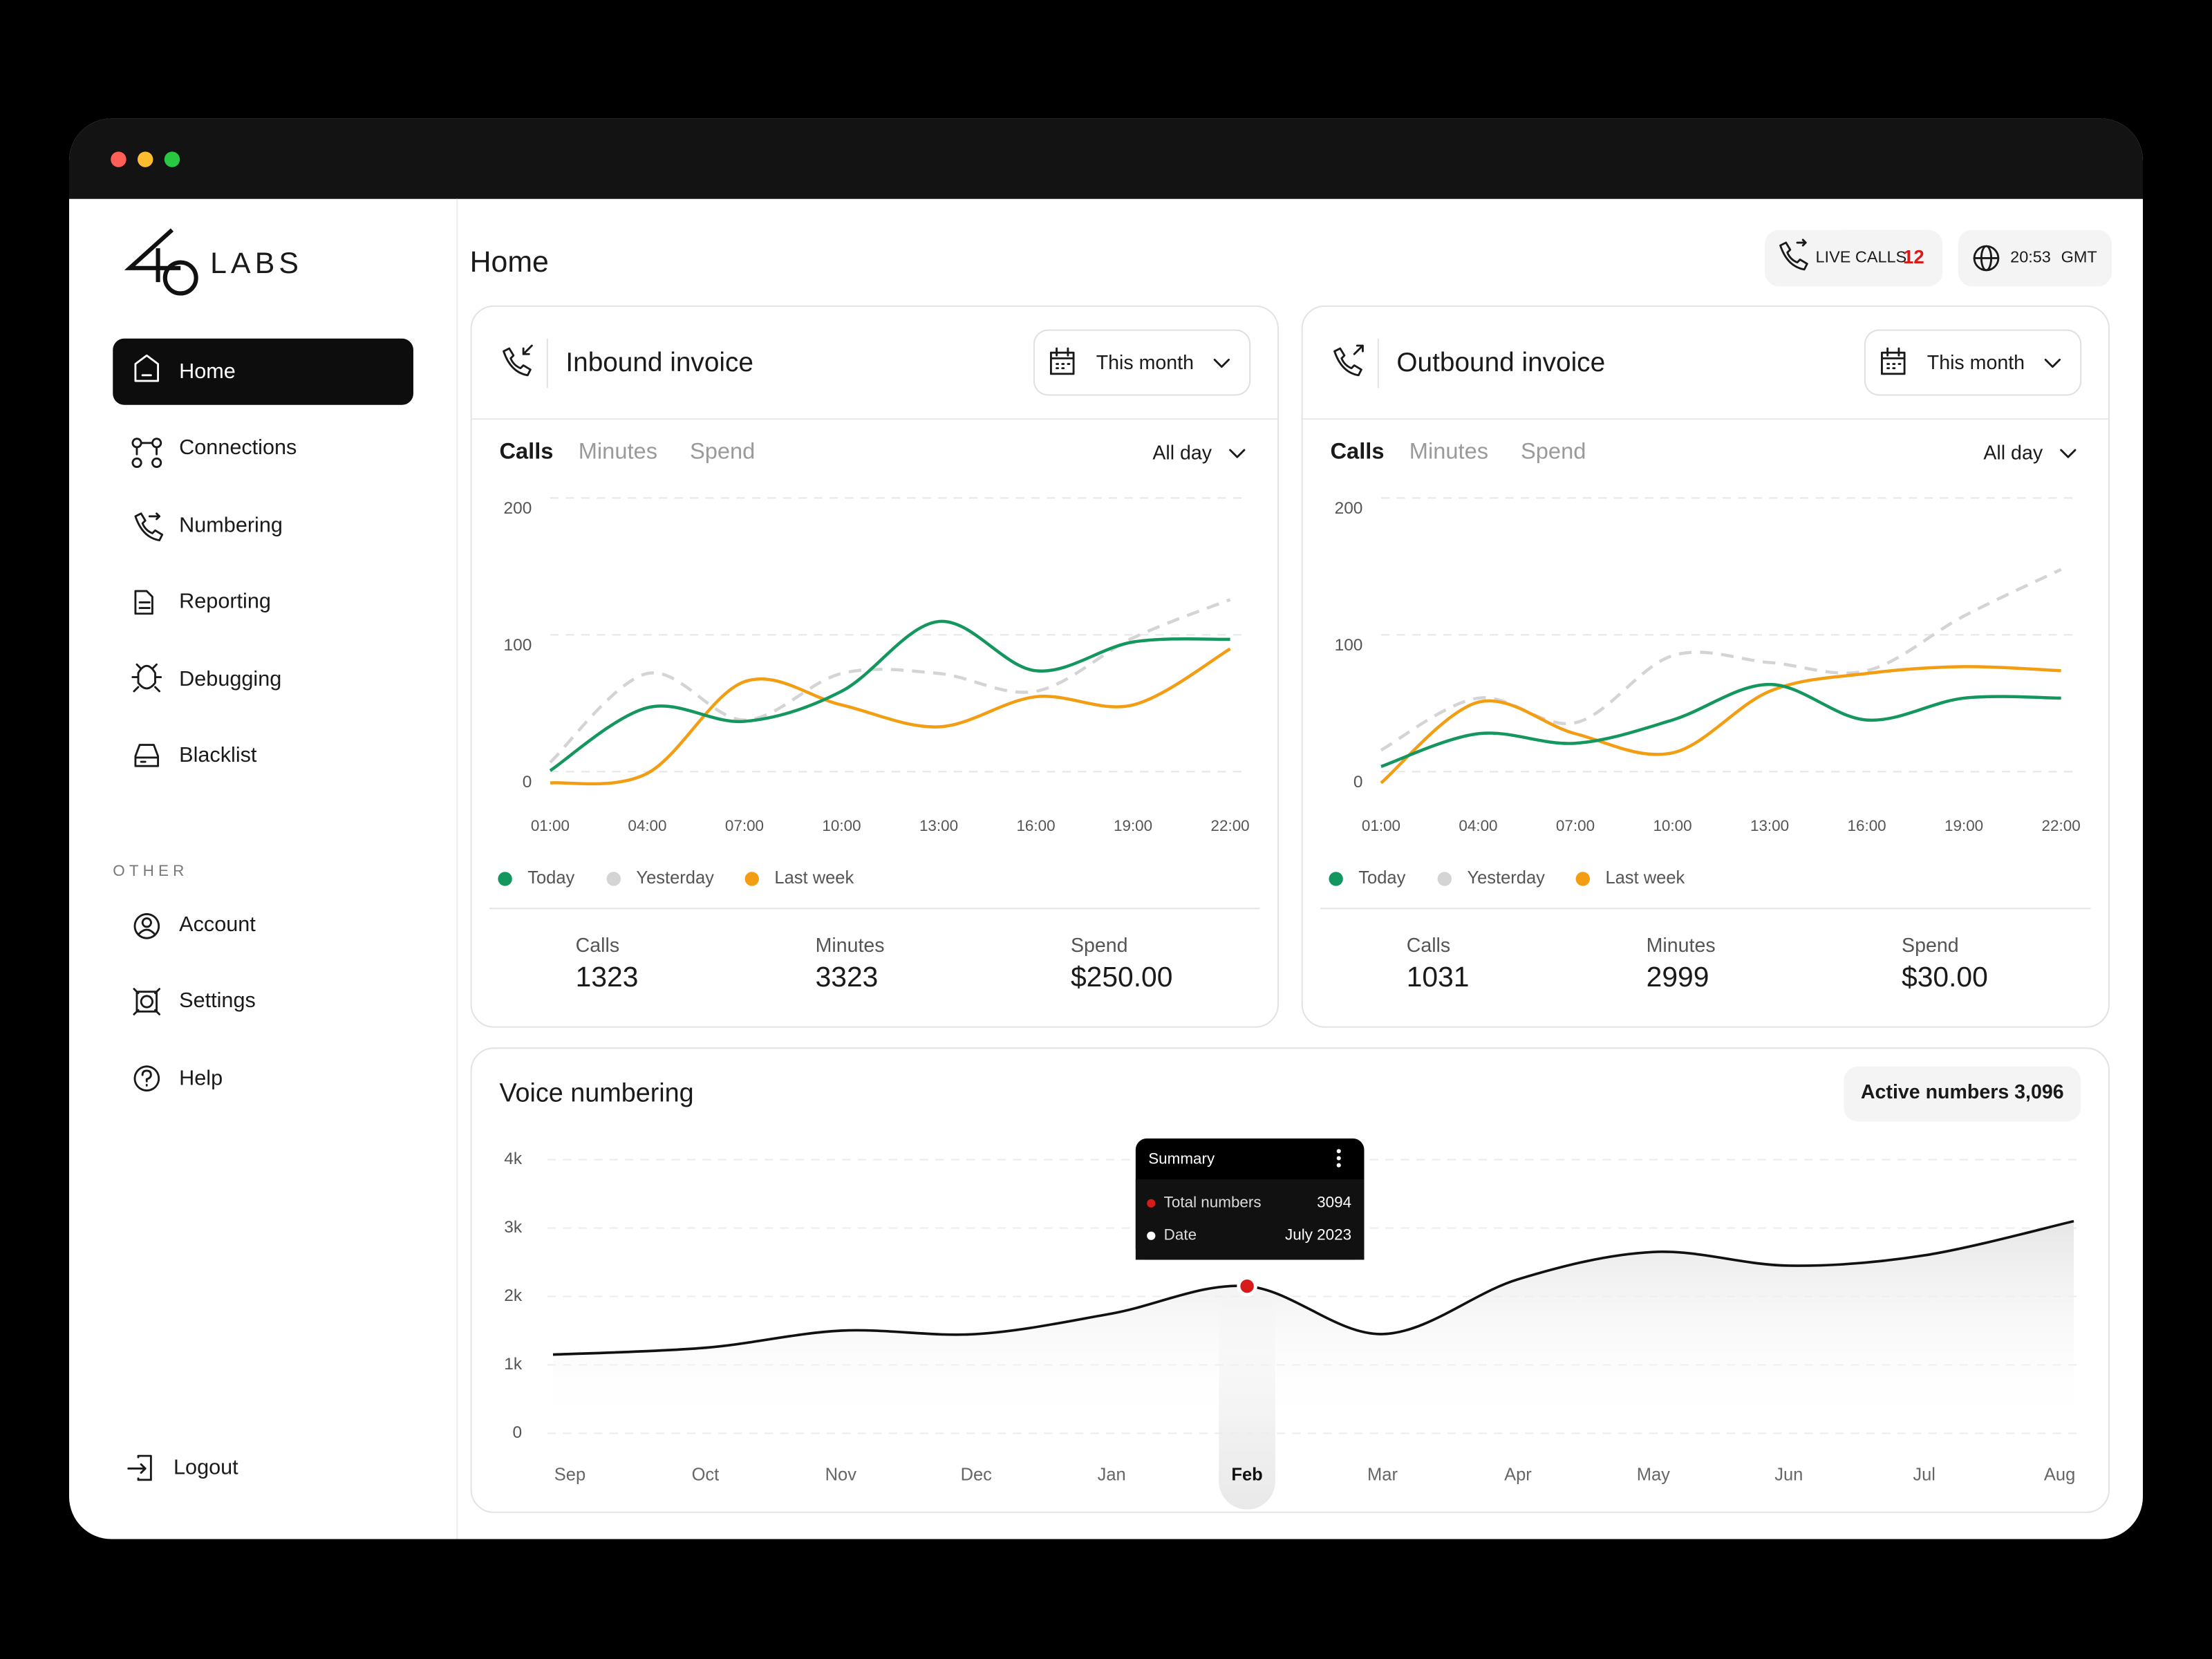  What do you see at coordinates (1213, 1202) in the screenshot?
I see `tooltip-label: Total numbers` at bounding box center [1213, 1202].